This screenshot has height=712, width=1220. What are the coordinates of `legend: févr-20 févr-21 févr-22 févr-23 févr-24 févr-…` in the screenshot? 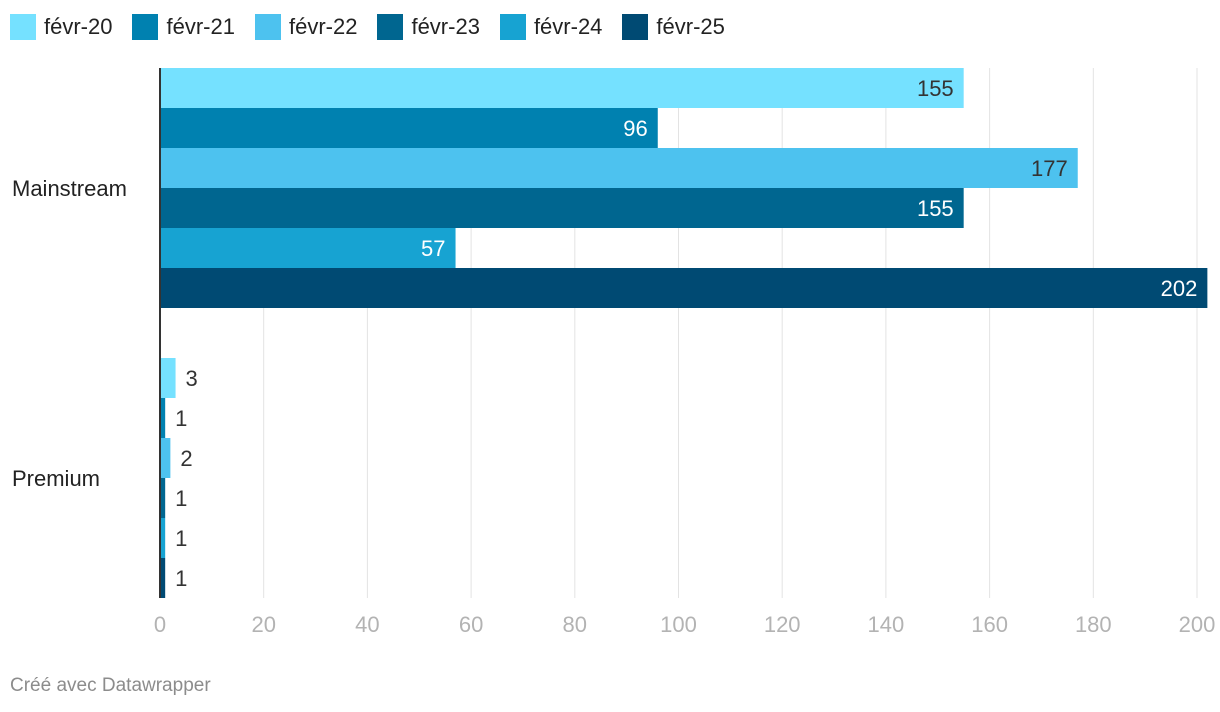 It's located at (377, 27).